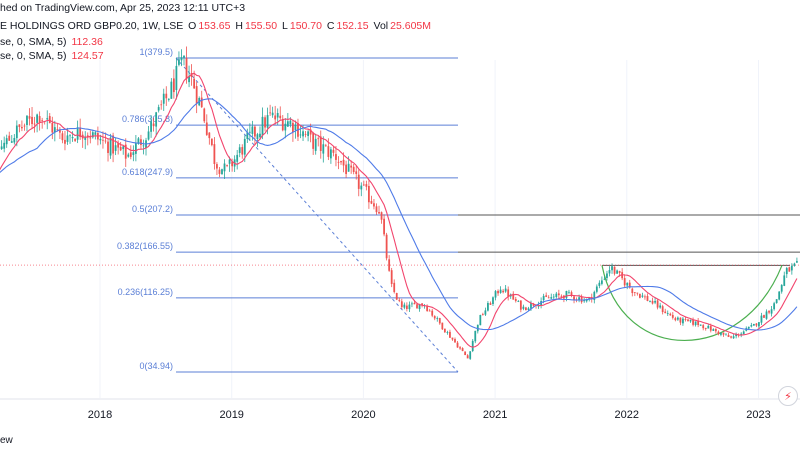  What do you see at coordinates (87, 56) in the screenshot?
I see `ma-slow-value: 124.57` at bounding box center [87, 56].